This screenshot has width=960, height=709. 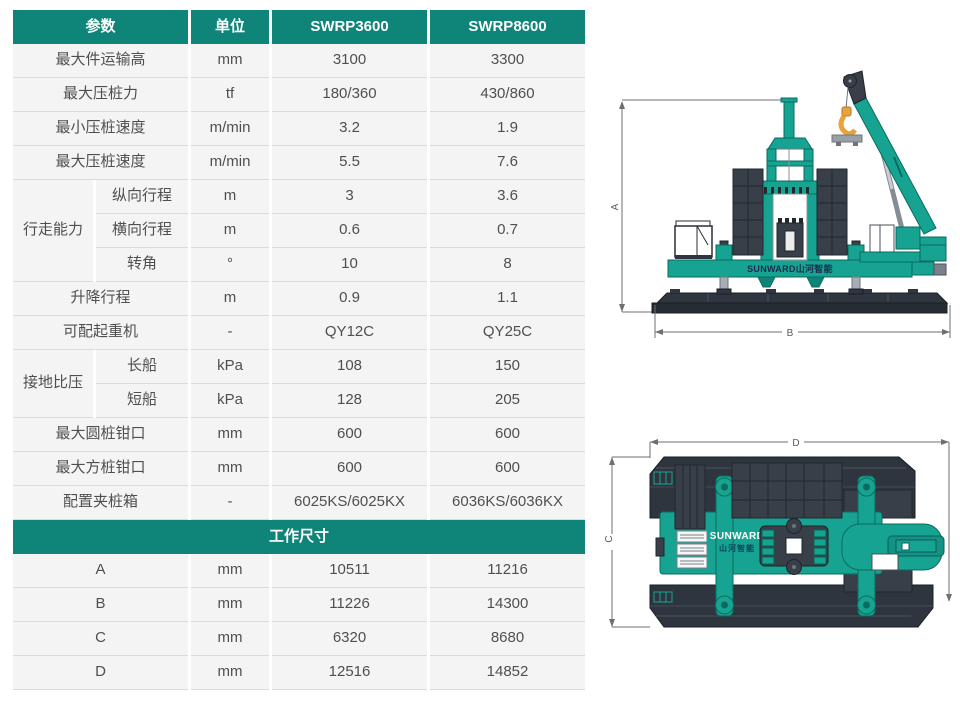 I want to click on dim-param-cell: A, so click(x=100, y=571).